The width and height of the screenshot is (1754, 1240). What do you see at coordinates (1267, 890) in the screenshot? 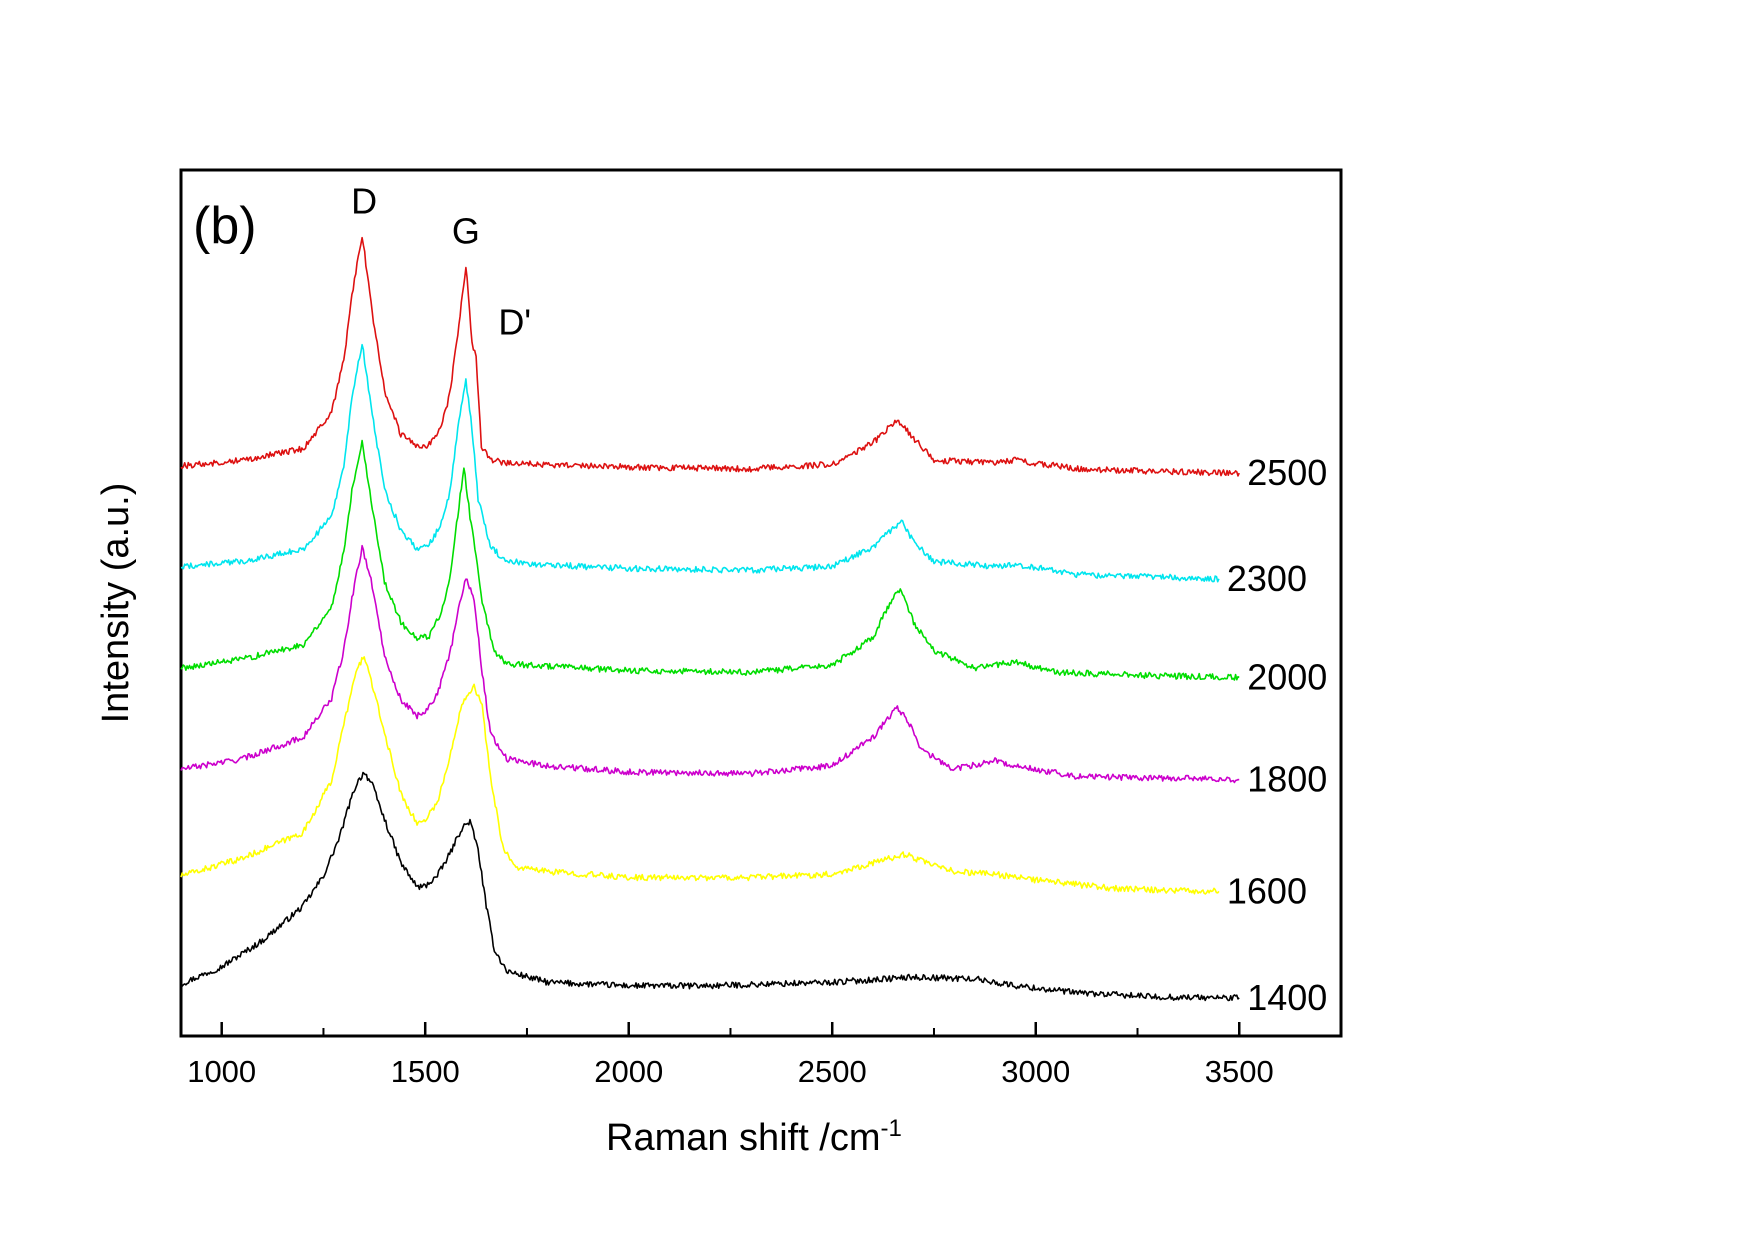
I see `series-label-1600: 1600` at bounding box center [1267, 890].